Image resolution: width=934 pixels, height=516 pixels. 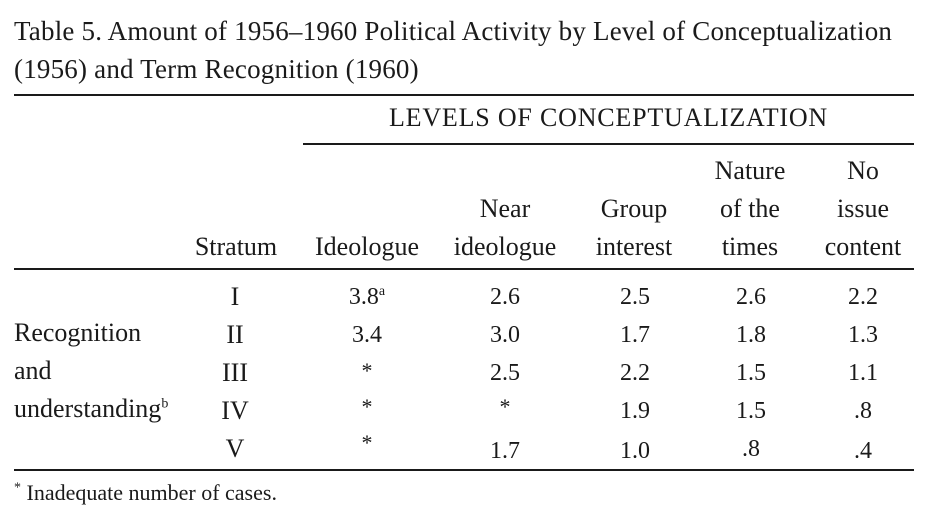 I want to click on cell-near: 2.5, so click(x=505, y=373).